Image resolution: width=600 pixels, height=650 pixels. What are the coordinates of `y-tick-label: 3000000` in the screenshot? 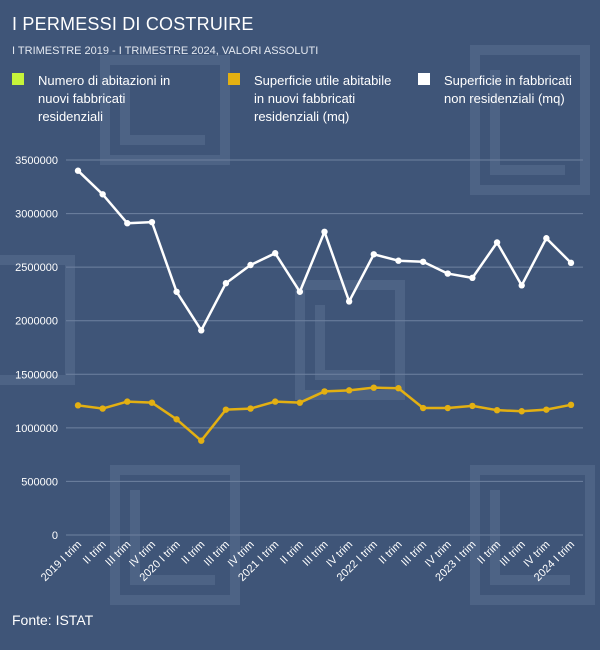 It's located at (36, 215).